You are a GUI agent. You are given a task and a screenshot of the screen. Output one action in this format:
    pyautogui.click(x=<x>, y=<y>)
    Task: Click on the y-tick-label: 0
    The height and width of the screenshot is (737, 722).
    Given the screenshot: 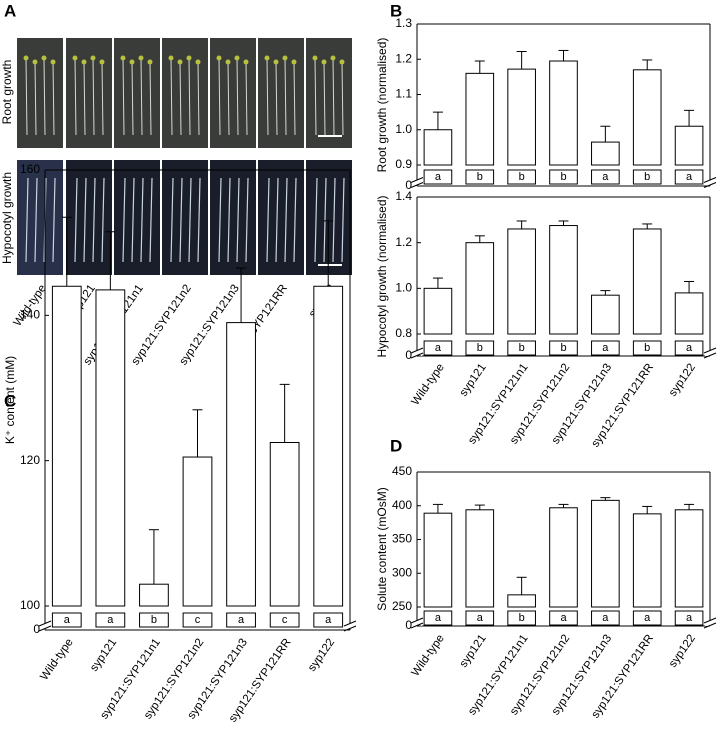 What is the action you would take?
    pyautogui.click(x=408, y=355)
    